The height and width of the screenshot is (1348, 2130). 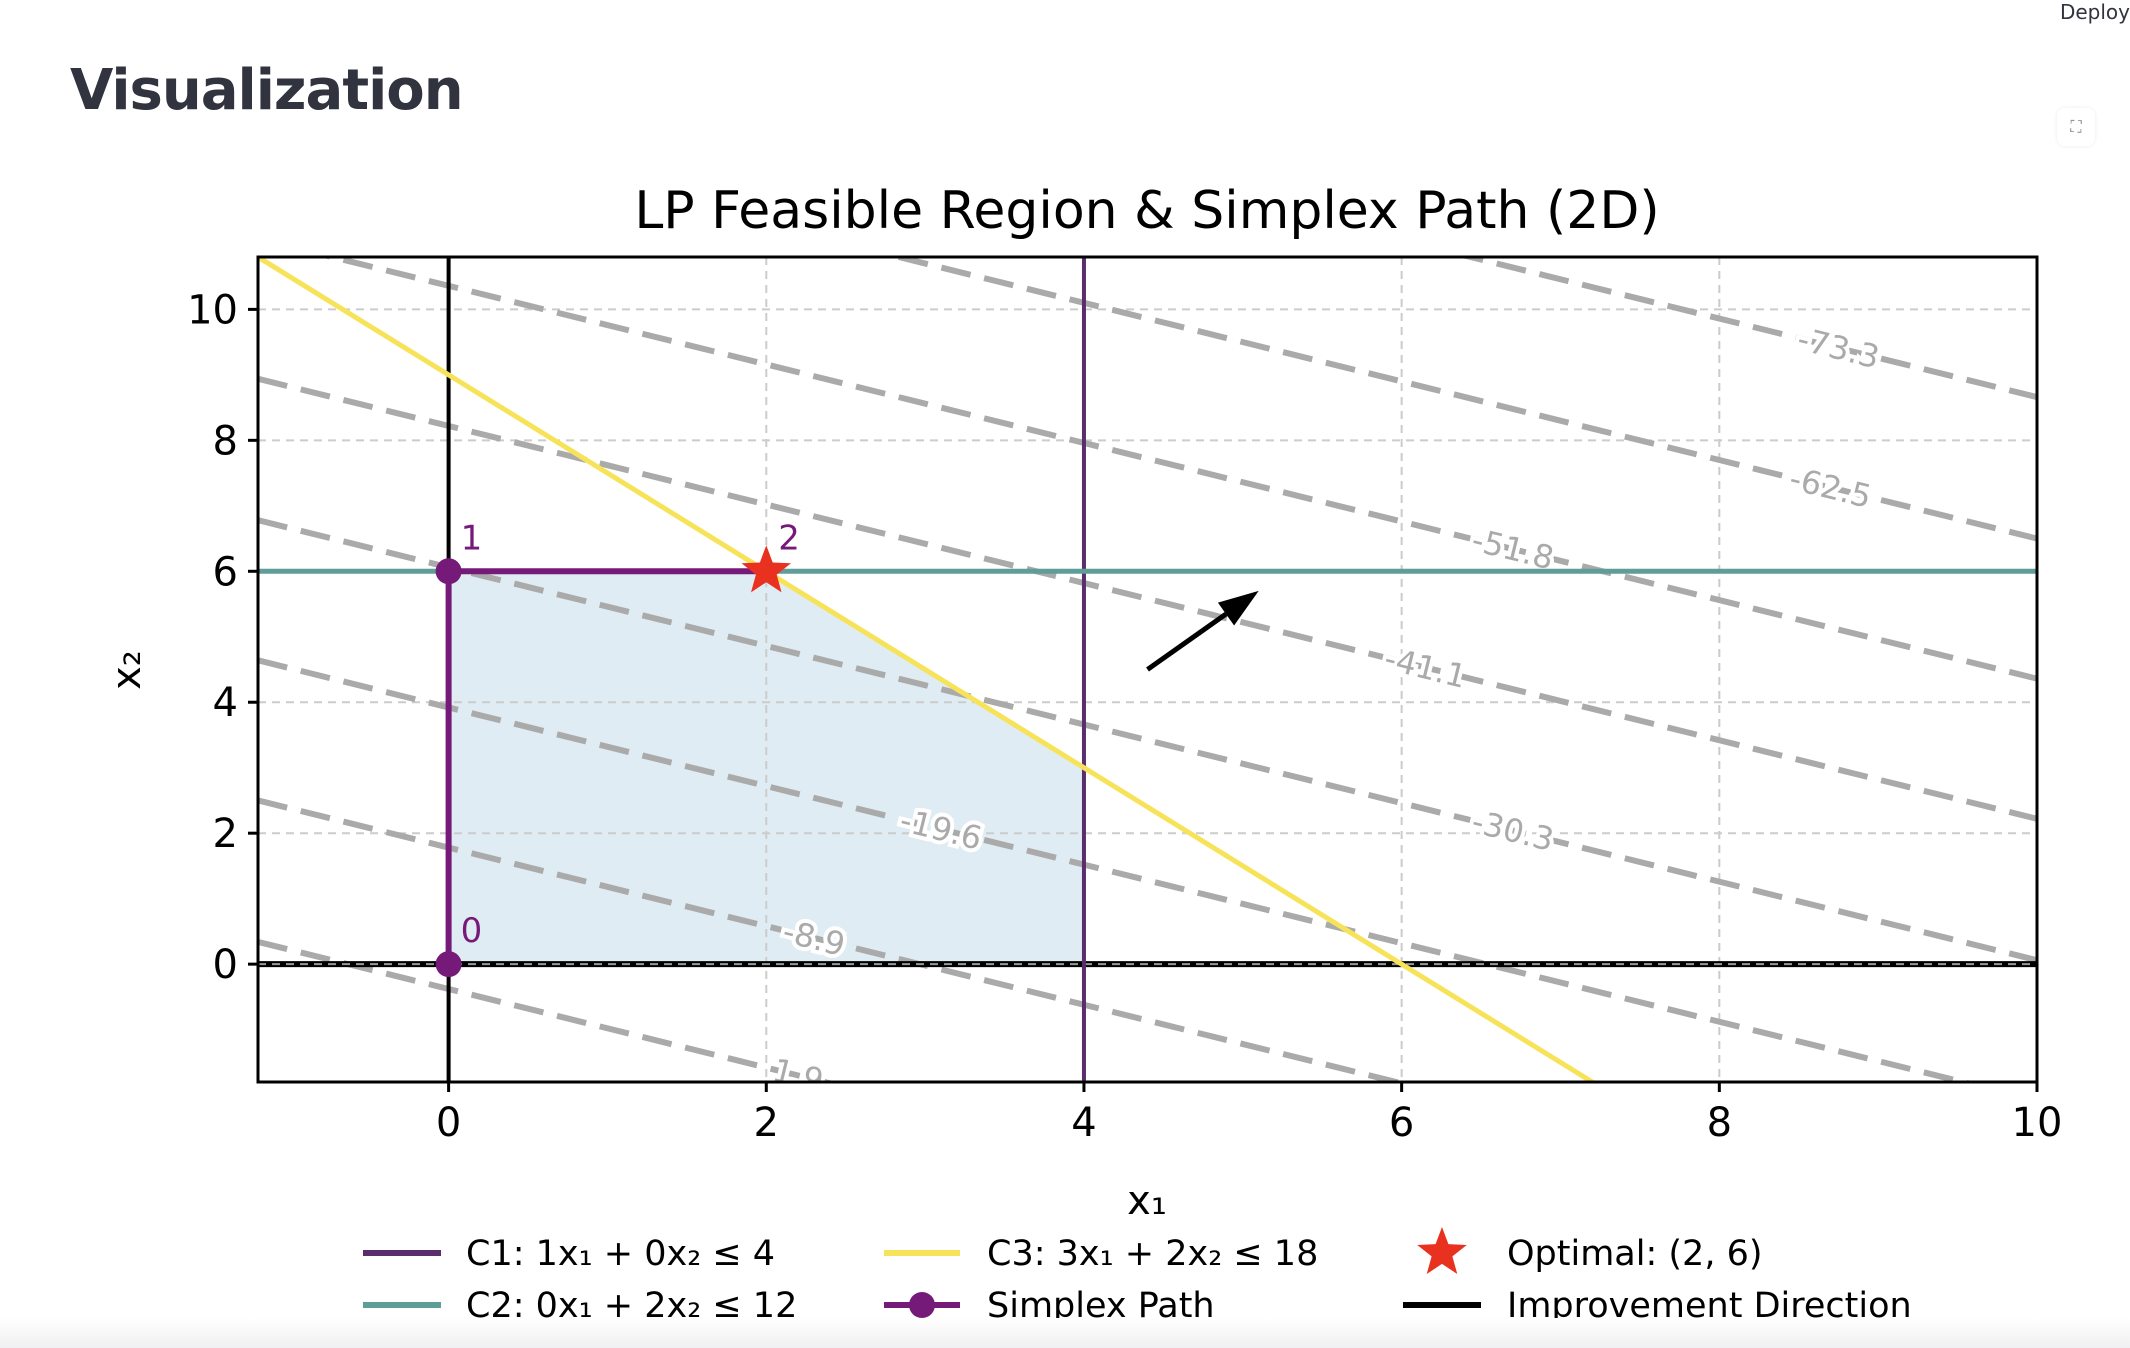 I want to click on simplex-step-label: 1, so click(x=472, y=538).